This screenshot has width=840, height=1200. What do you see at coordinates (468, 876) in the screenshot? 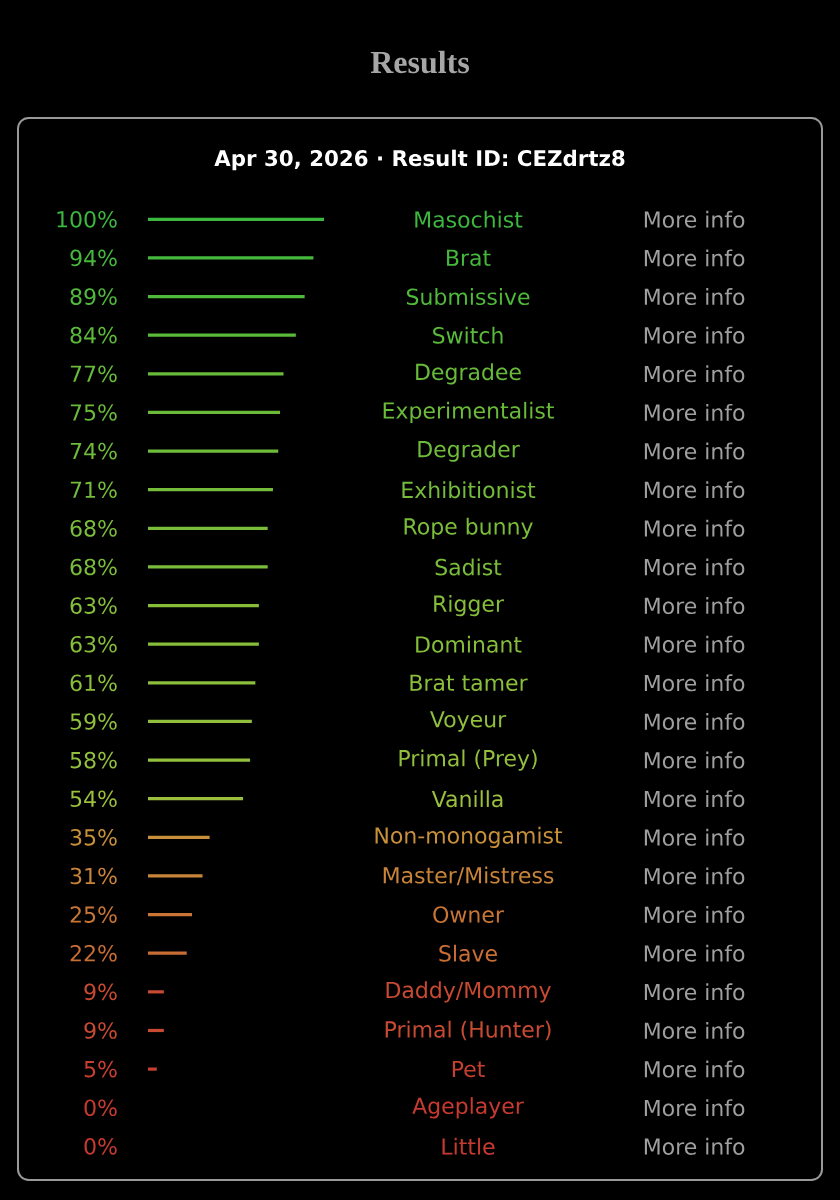
I see `y-tick-label: Master/Mistress` at bounding box center [468, 876].